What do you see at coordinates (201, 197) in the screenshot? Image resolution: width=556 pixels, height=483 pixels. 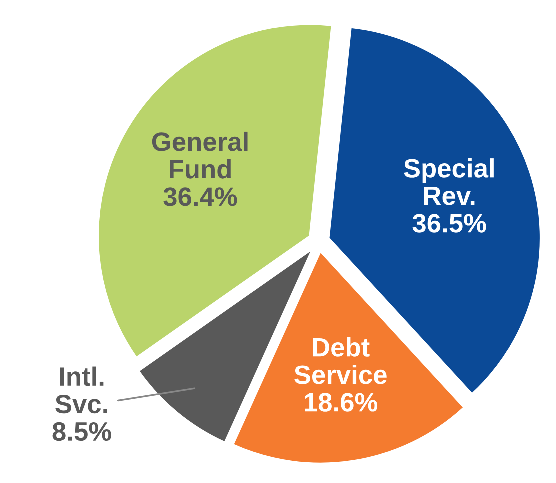 I see `data-label: 36.4%` at bounding box center [201, 197].